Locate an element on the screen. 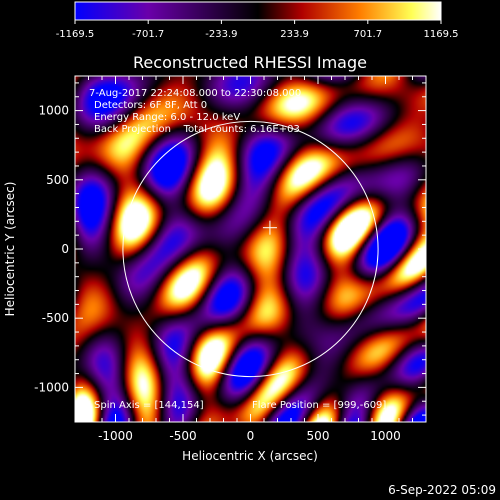 Image resolution: width=500 pixels, height=500 pixels. x-tick-label: 0 is located at coordinates (251, 436).